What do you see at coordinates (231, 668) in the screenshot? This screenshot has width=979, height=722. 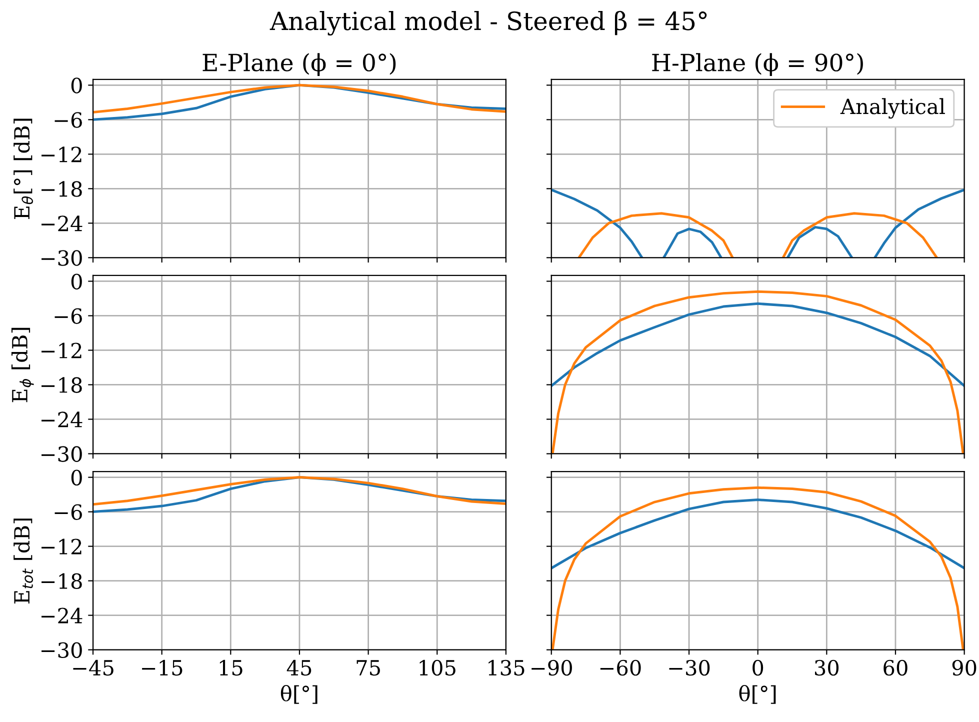 I see `x-tick-label: 15` at bounding box center [231, 668].